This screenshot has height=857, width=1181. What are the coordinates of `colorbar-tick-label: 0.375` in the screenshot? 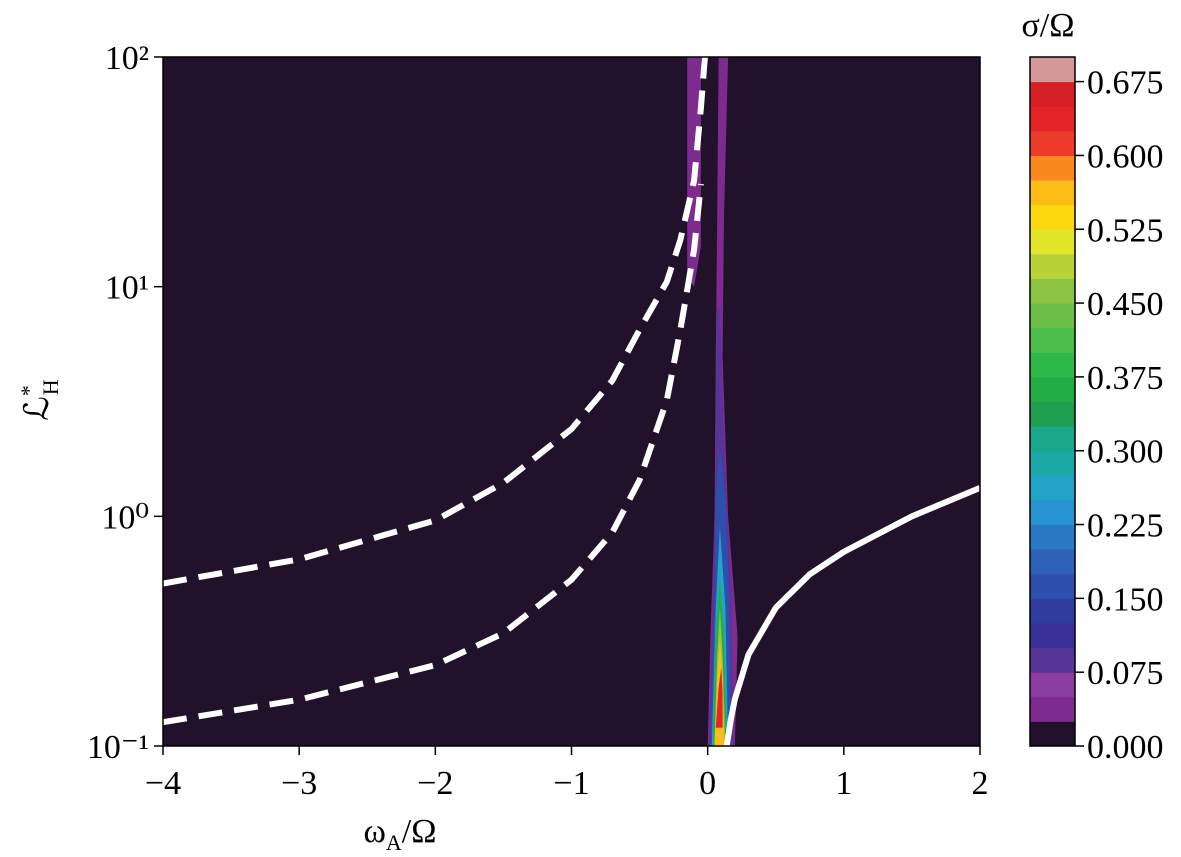 It's located at (1125, 378).